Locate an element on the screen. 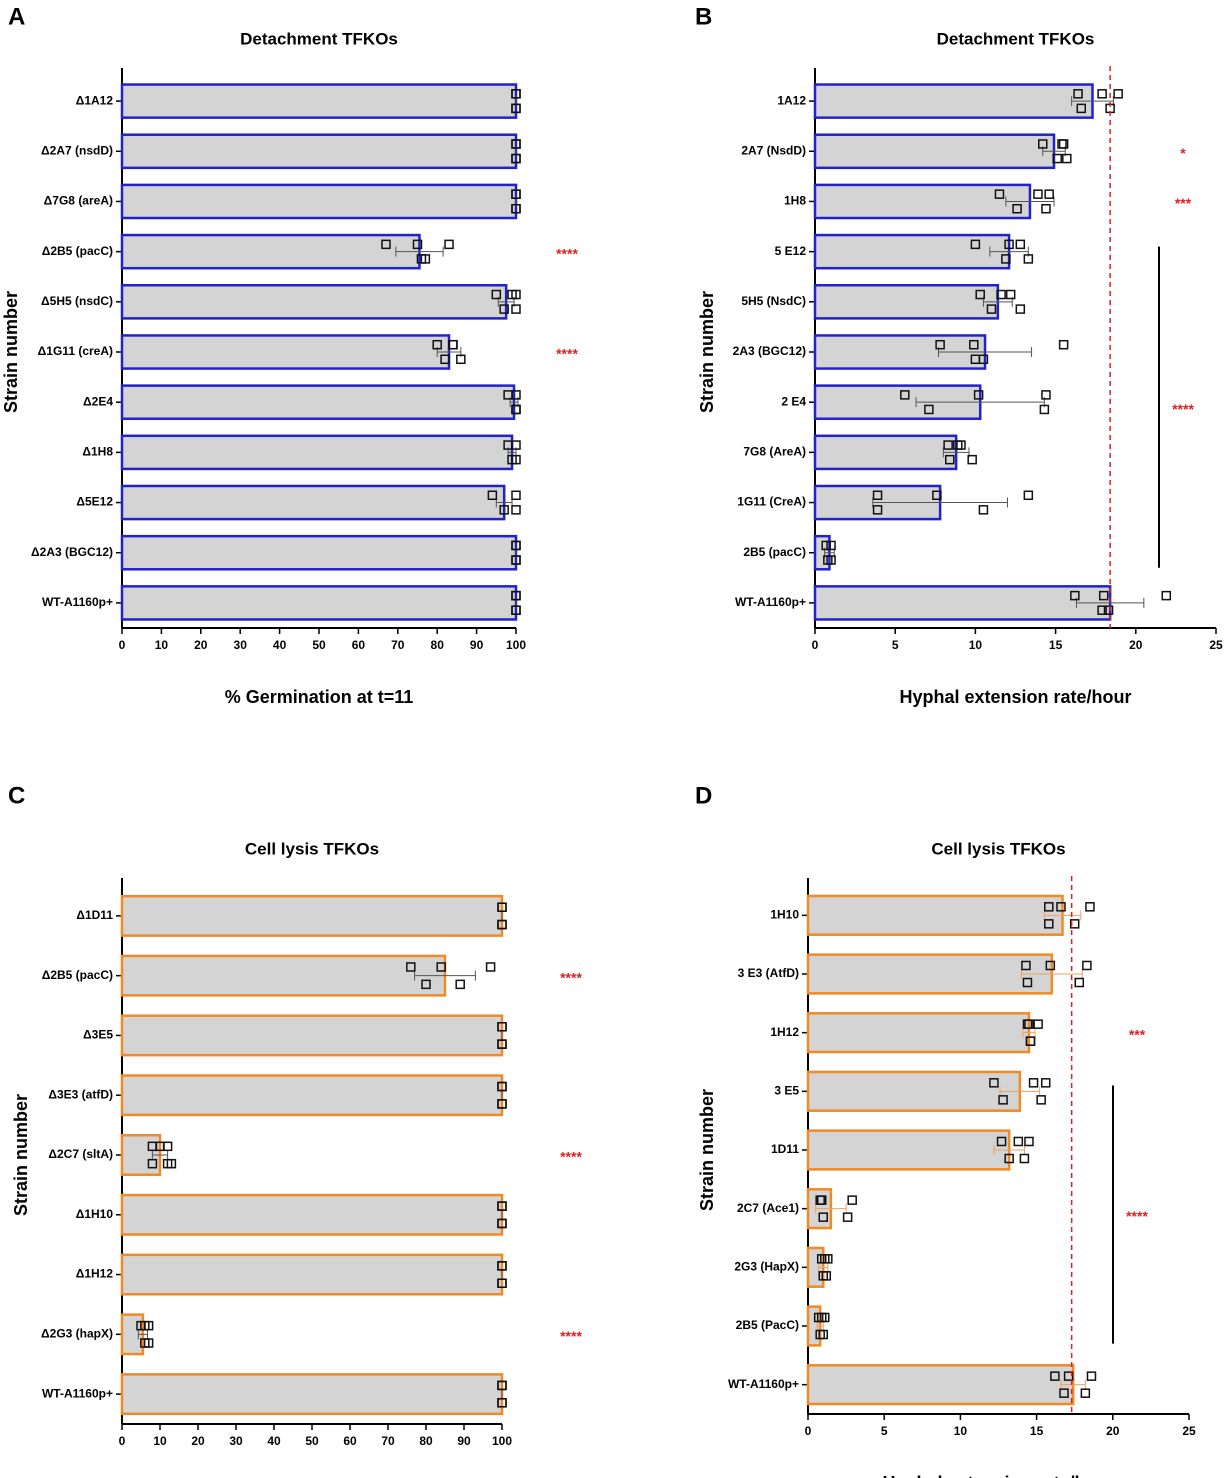 Image resolution: width=1227 pixels, height=1478 pixels. y-tick-label: Δ2B5 (pacC) is located at coordinates (77, 251).